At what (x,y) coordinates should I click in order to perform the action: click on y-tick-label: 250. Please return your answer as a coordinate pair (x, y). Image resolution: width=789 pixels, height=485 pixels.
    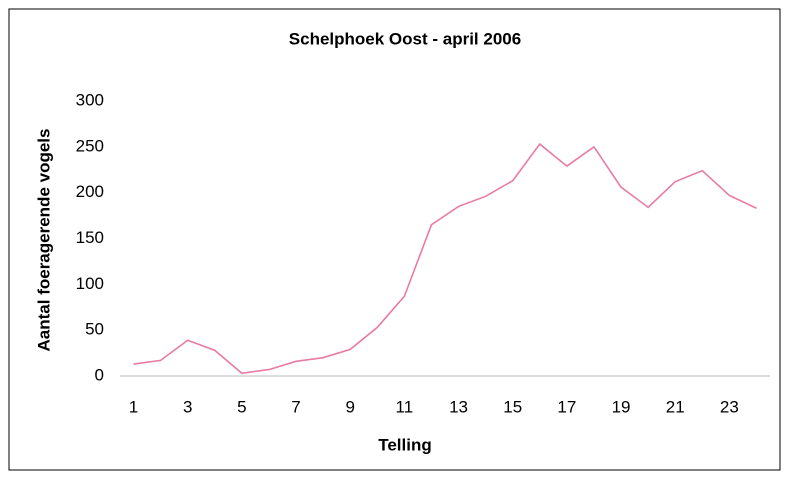
    Looking at the image, I should click on (90, 145).